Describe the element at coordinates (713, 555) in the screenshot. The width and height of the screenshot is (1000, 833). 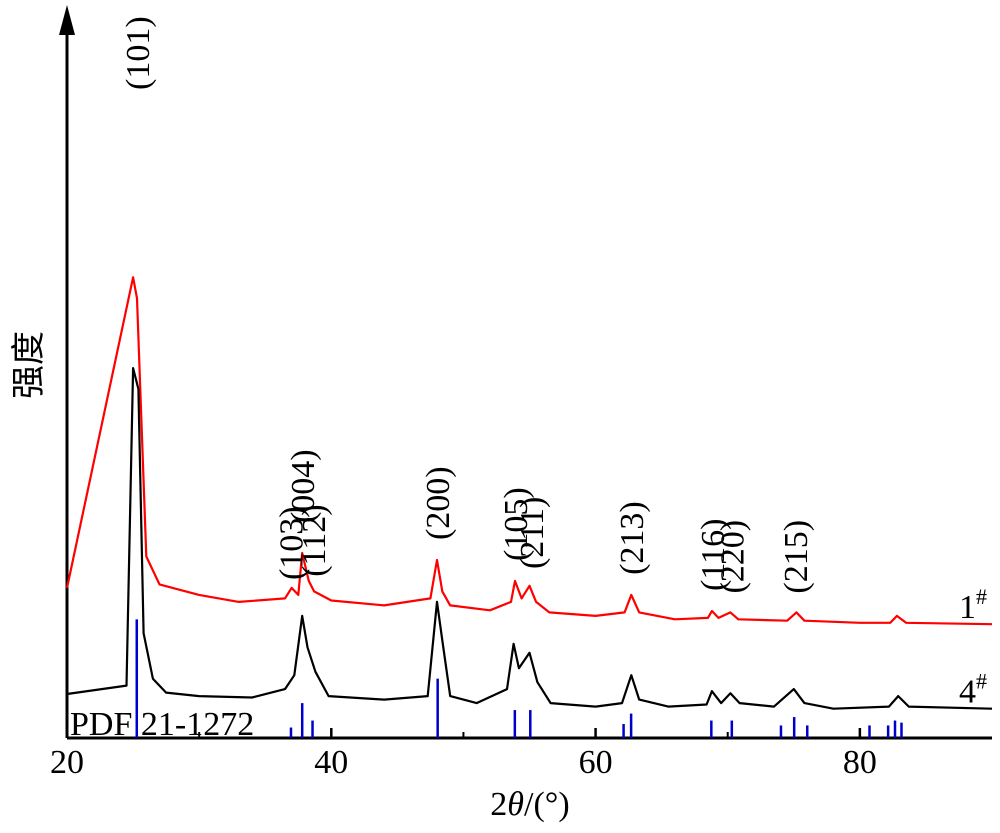
I see `peak-label: (116)` at that location.